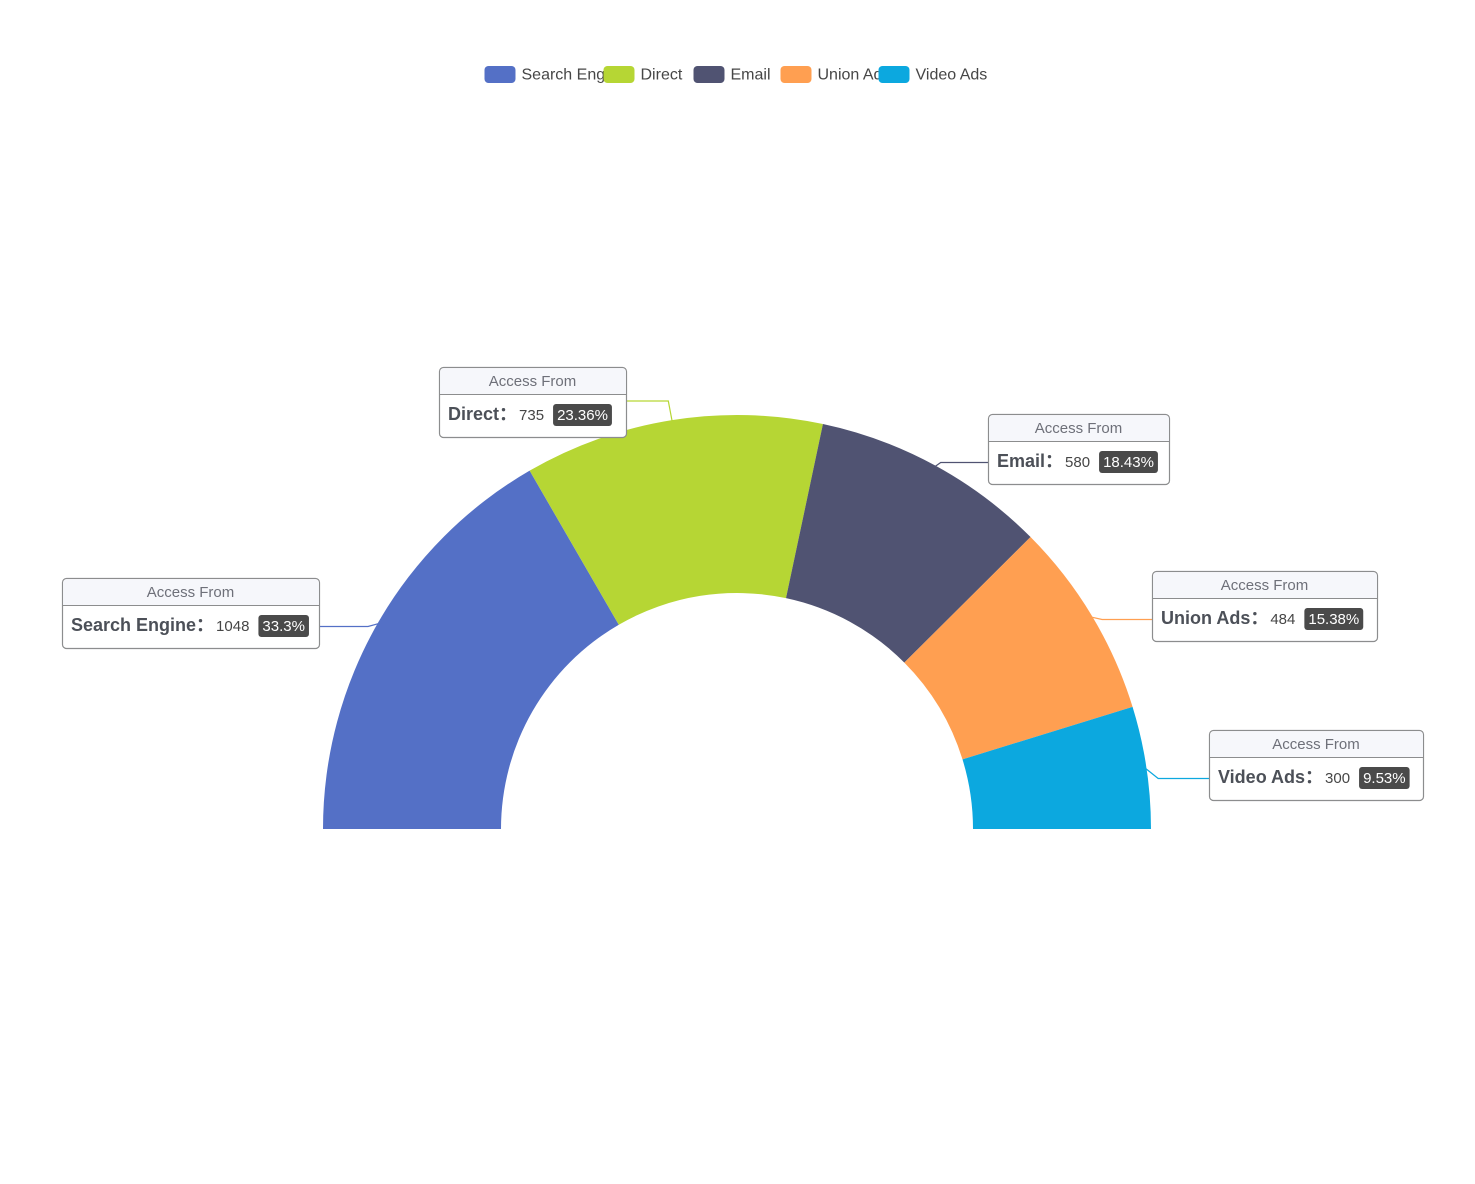 This screenshot has width=1475, height=1184. I want to click on legend-item-search-engine: Search Engine, so click(555, 75).